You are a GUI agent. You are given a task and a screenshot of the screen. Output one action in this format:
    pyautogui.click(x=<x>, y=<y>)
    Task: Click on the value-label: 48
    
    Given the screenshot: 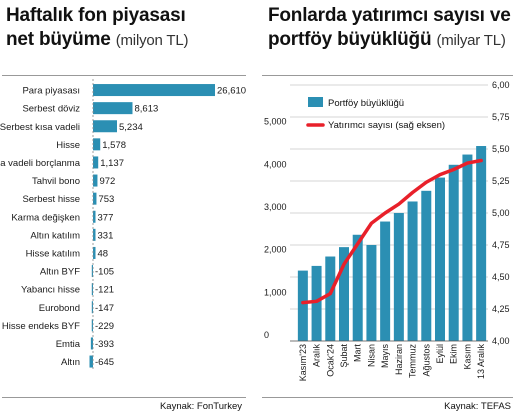 What is the action you would take?
    pyautogui.click(x=103, y=253)
    